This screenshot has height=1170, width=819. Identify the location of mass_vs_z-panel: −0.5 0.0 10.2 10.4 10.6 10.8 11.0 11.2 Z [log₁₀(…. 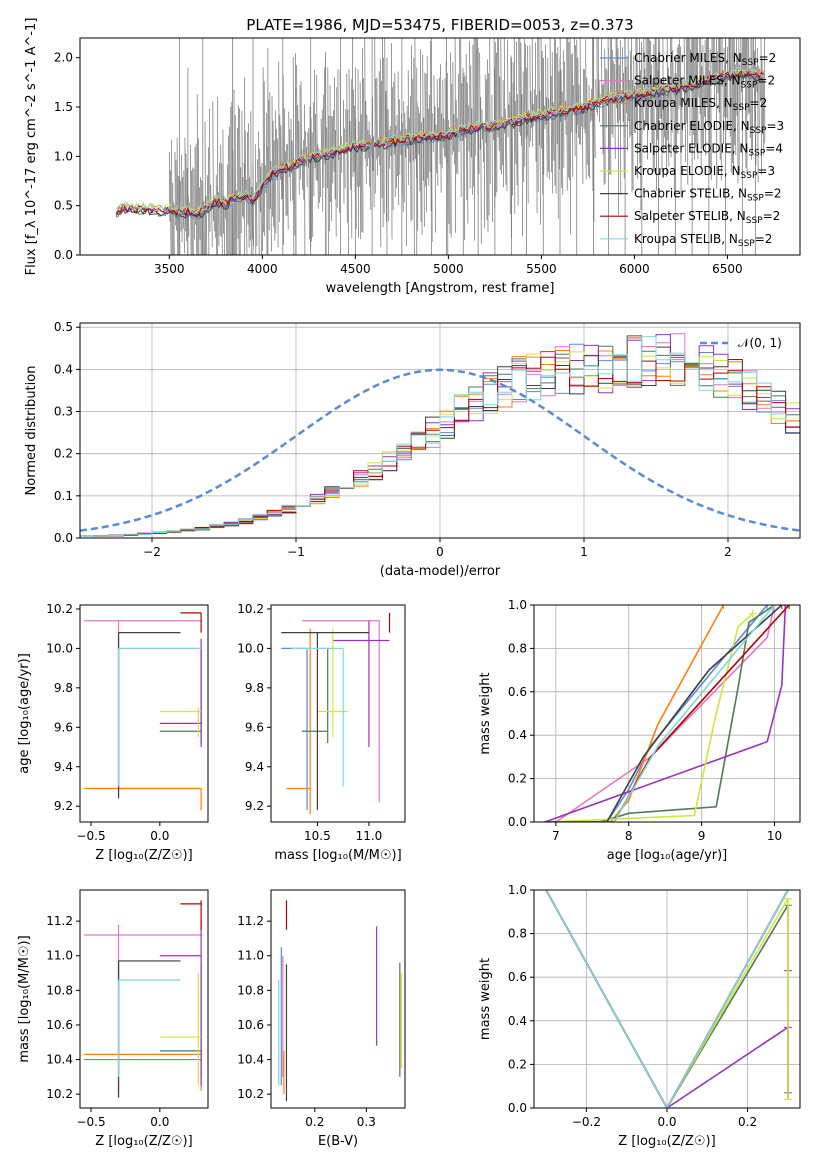
(113, 1019).